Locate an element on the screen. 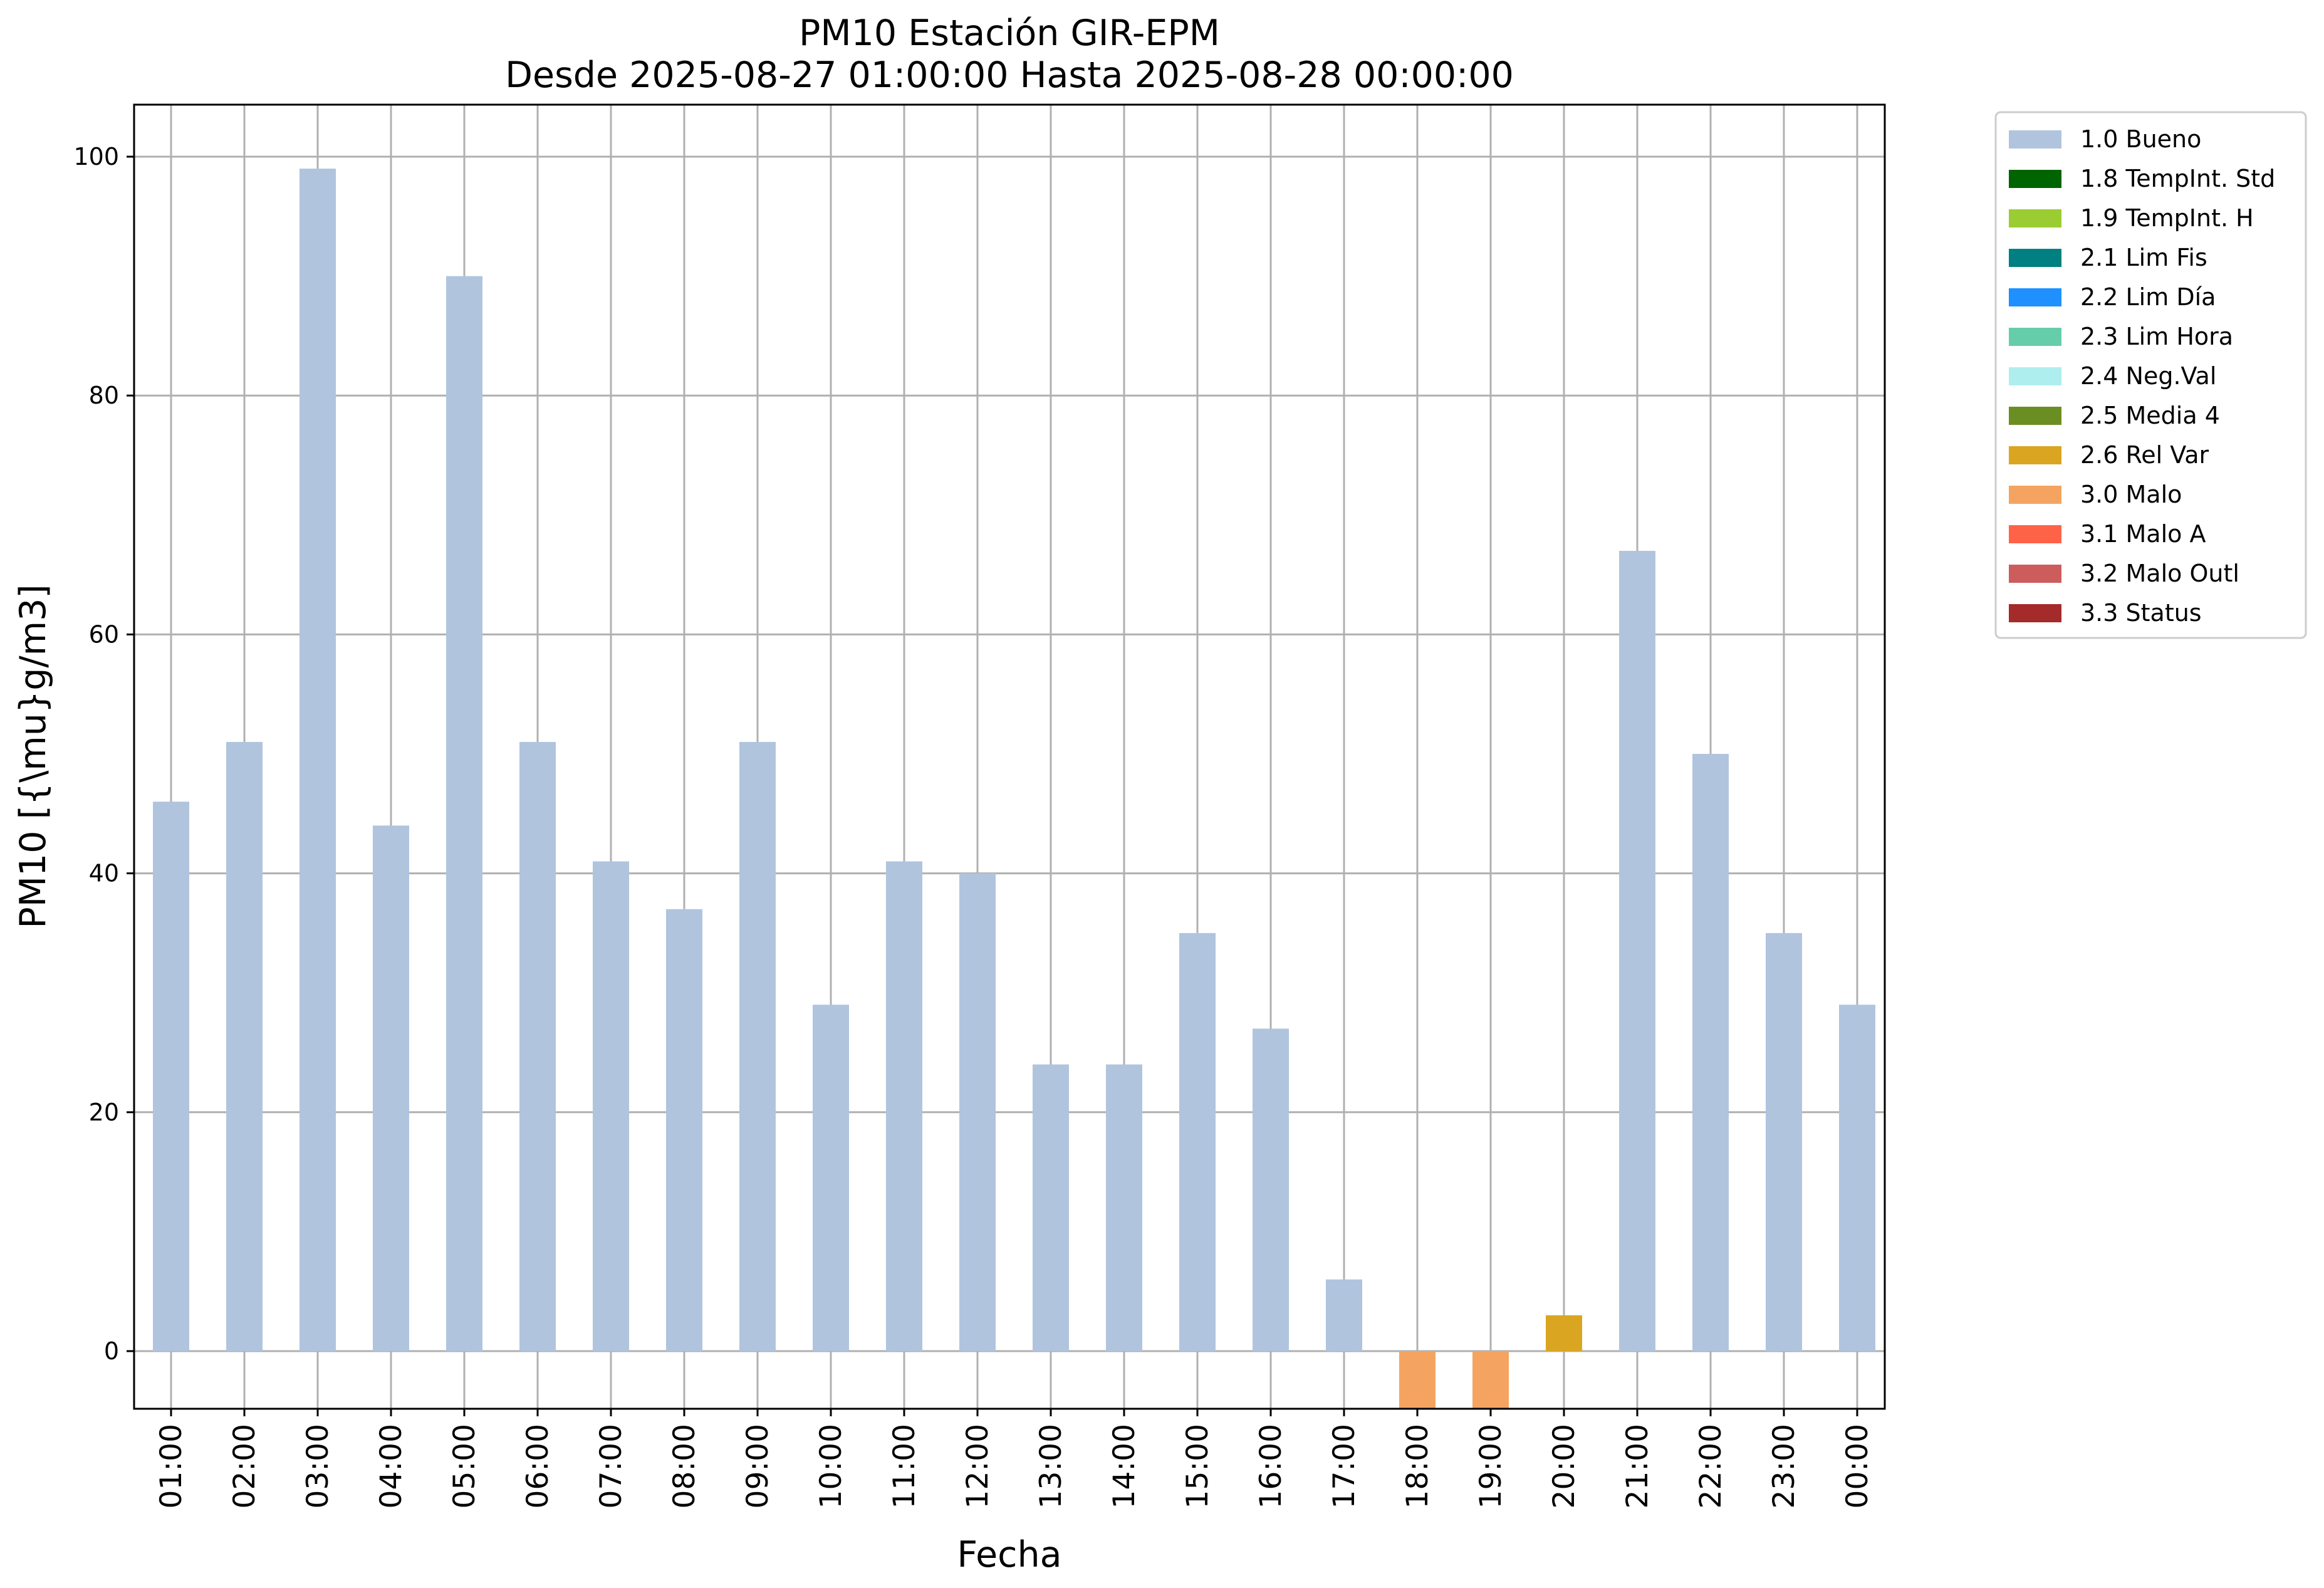 The width and height of the screenshot is (2324, 1588). y-tick-label: 40 is located at coordinates (104, 874).